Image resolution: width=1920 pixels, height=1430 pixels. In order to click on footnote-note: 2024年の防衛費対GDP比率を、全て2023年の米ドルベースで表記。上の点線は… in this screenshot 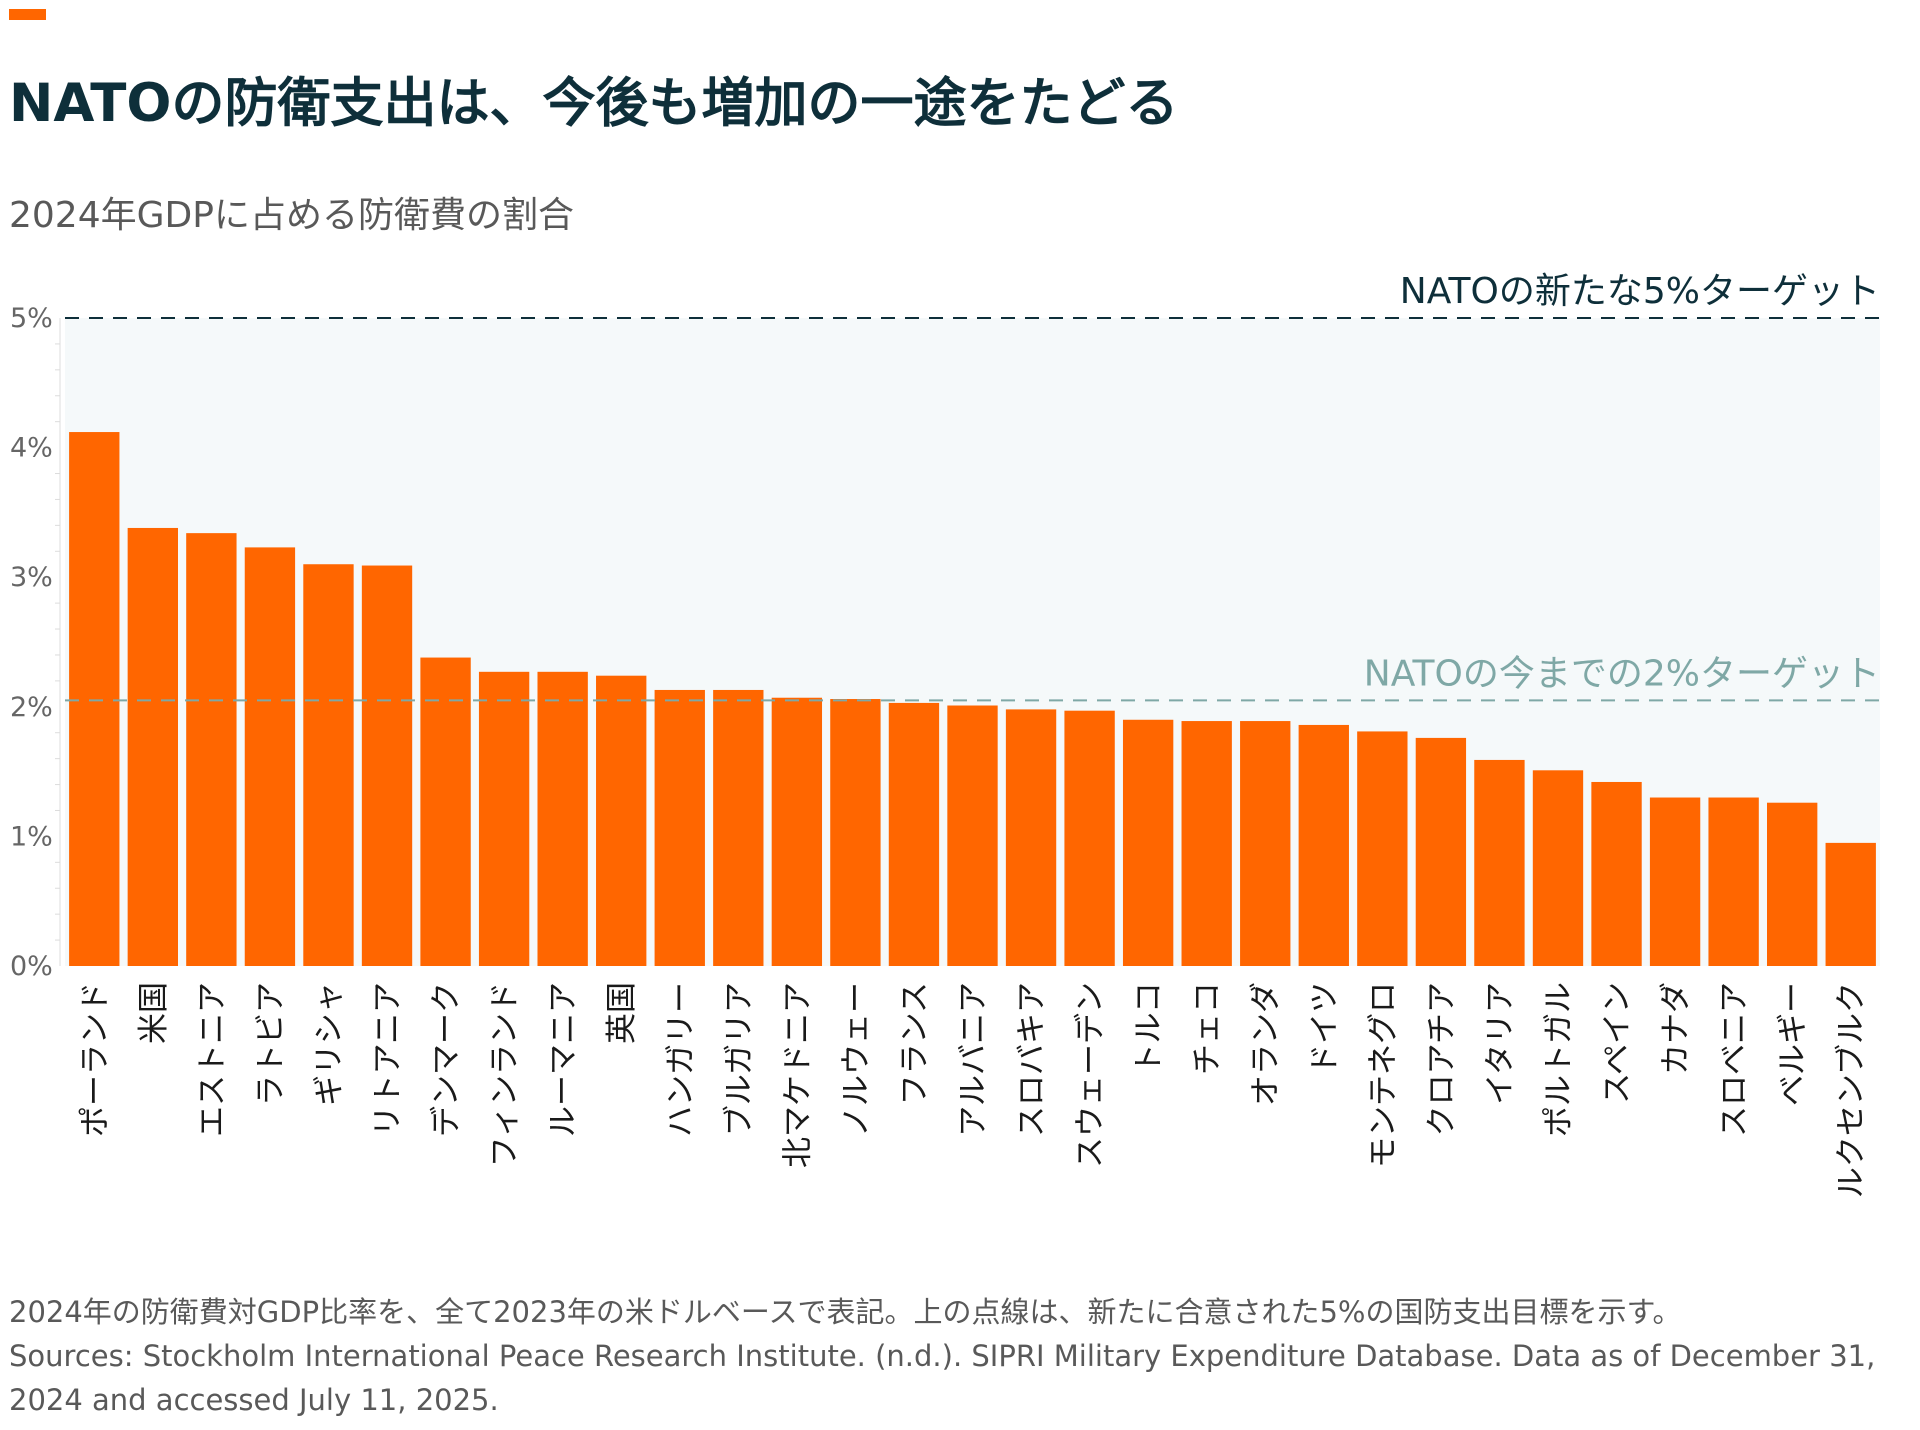, I will do `click(845, 1312)`.